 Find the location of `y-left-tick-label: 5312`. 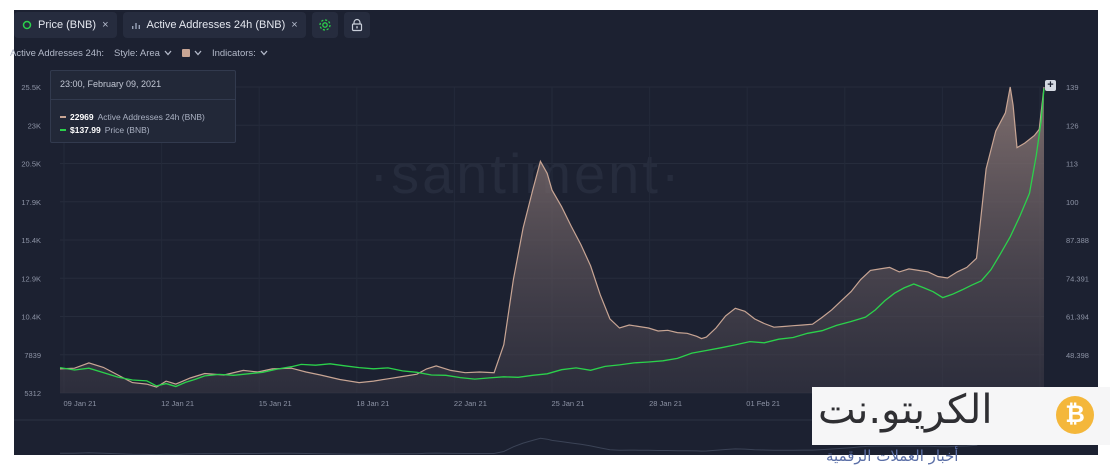

y-left-tick-label: 5312 is located at coordinates (32, 393).